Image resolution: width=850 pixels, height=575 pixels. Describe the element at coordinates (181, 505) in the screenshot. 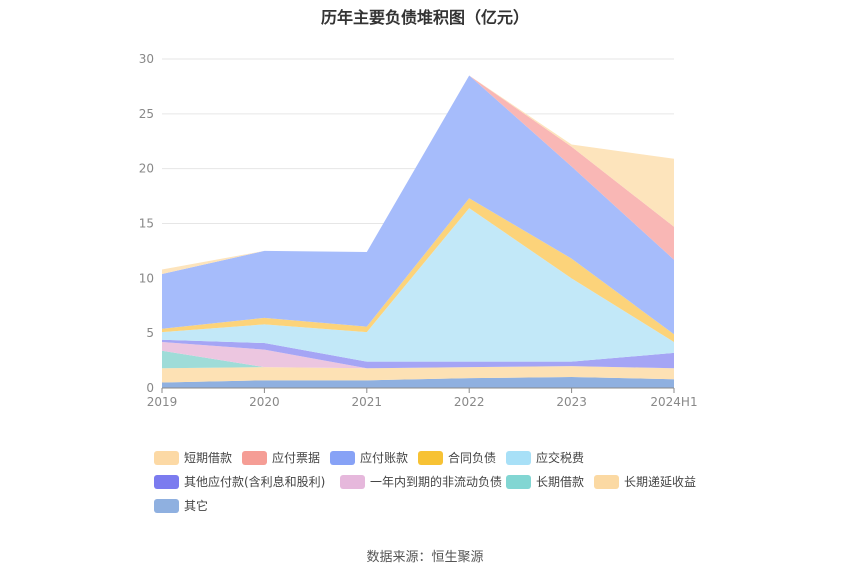

I see `legend-item: 其它` at that location.